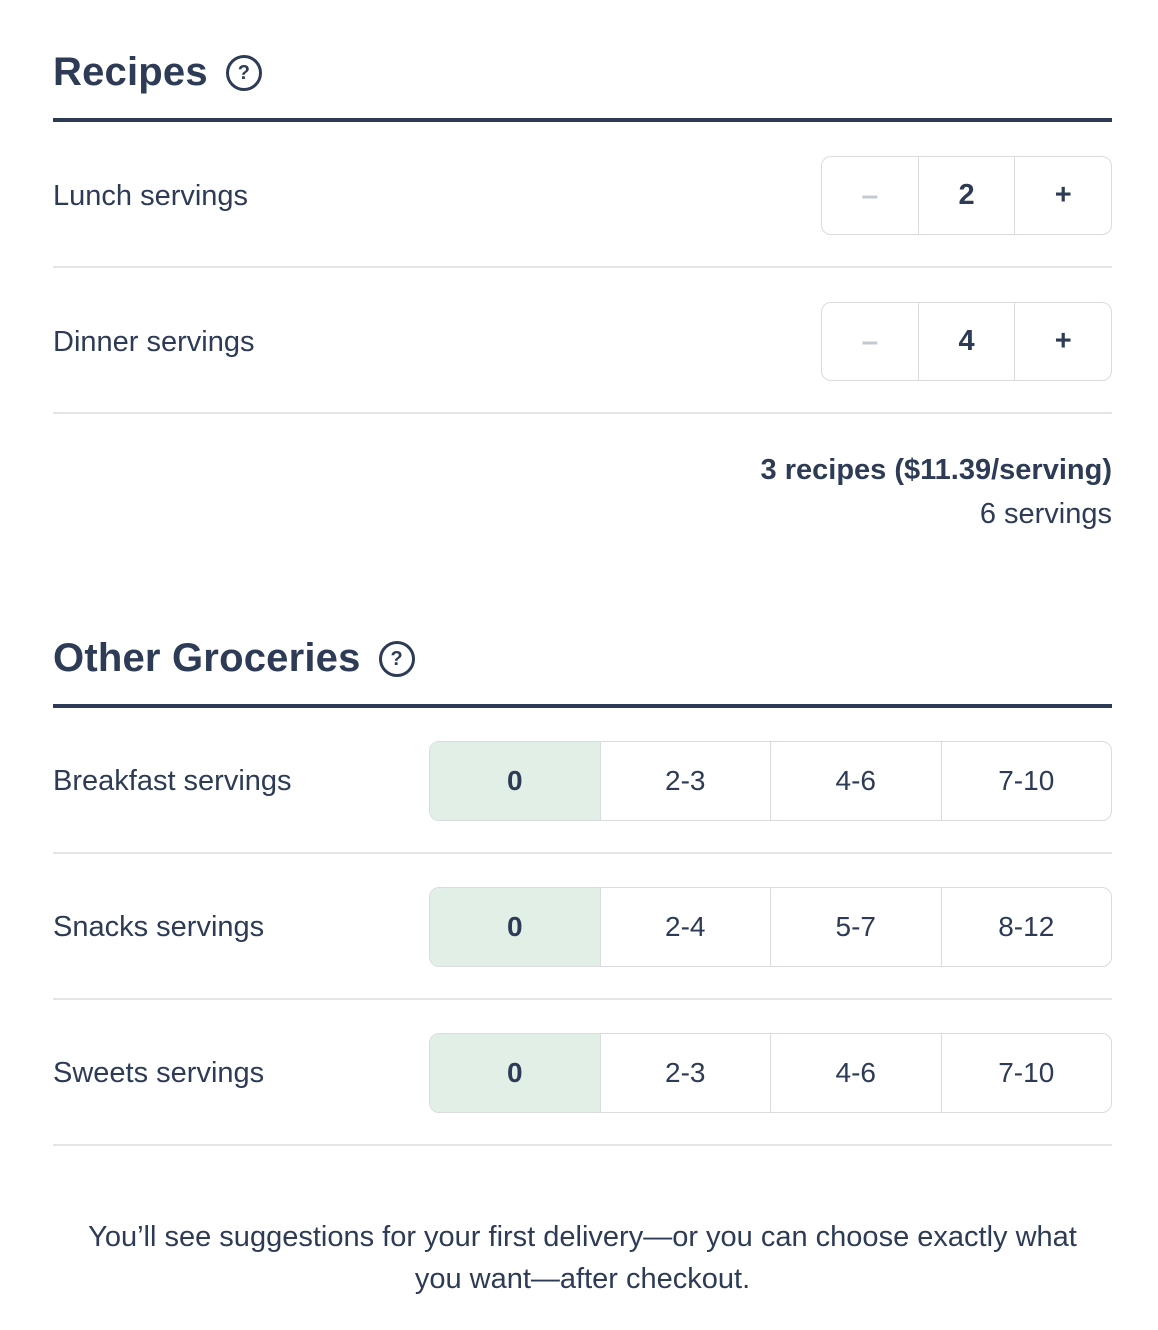 The image size is (1158, 1330). What do you see at coordinates (855, 927) in the screenshot?
I see `snacks-option-5-7: 5-7` at bounding box center [855, 927].